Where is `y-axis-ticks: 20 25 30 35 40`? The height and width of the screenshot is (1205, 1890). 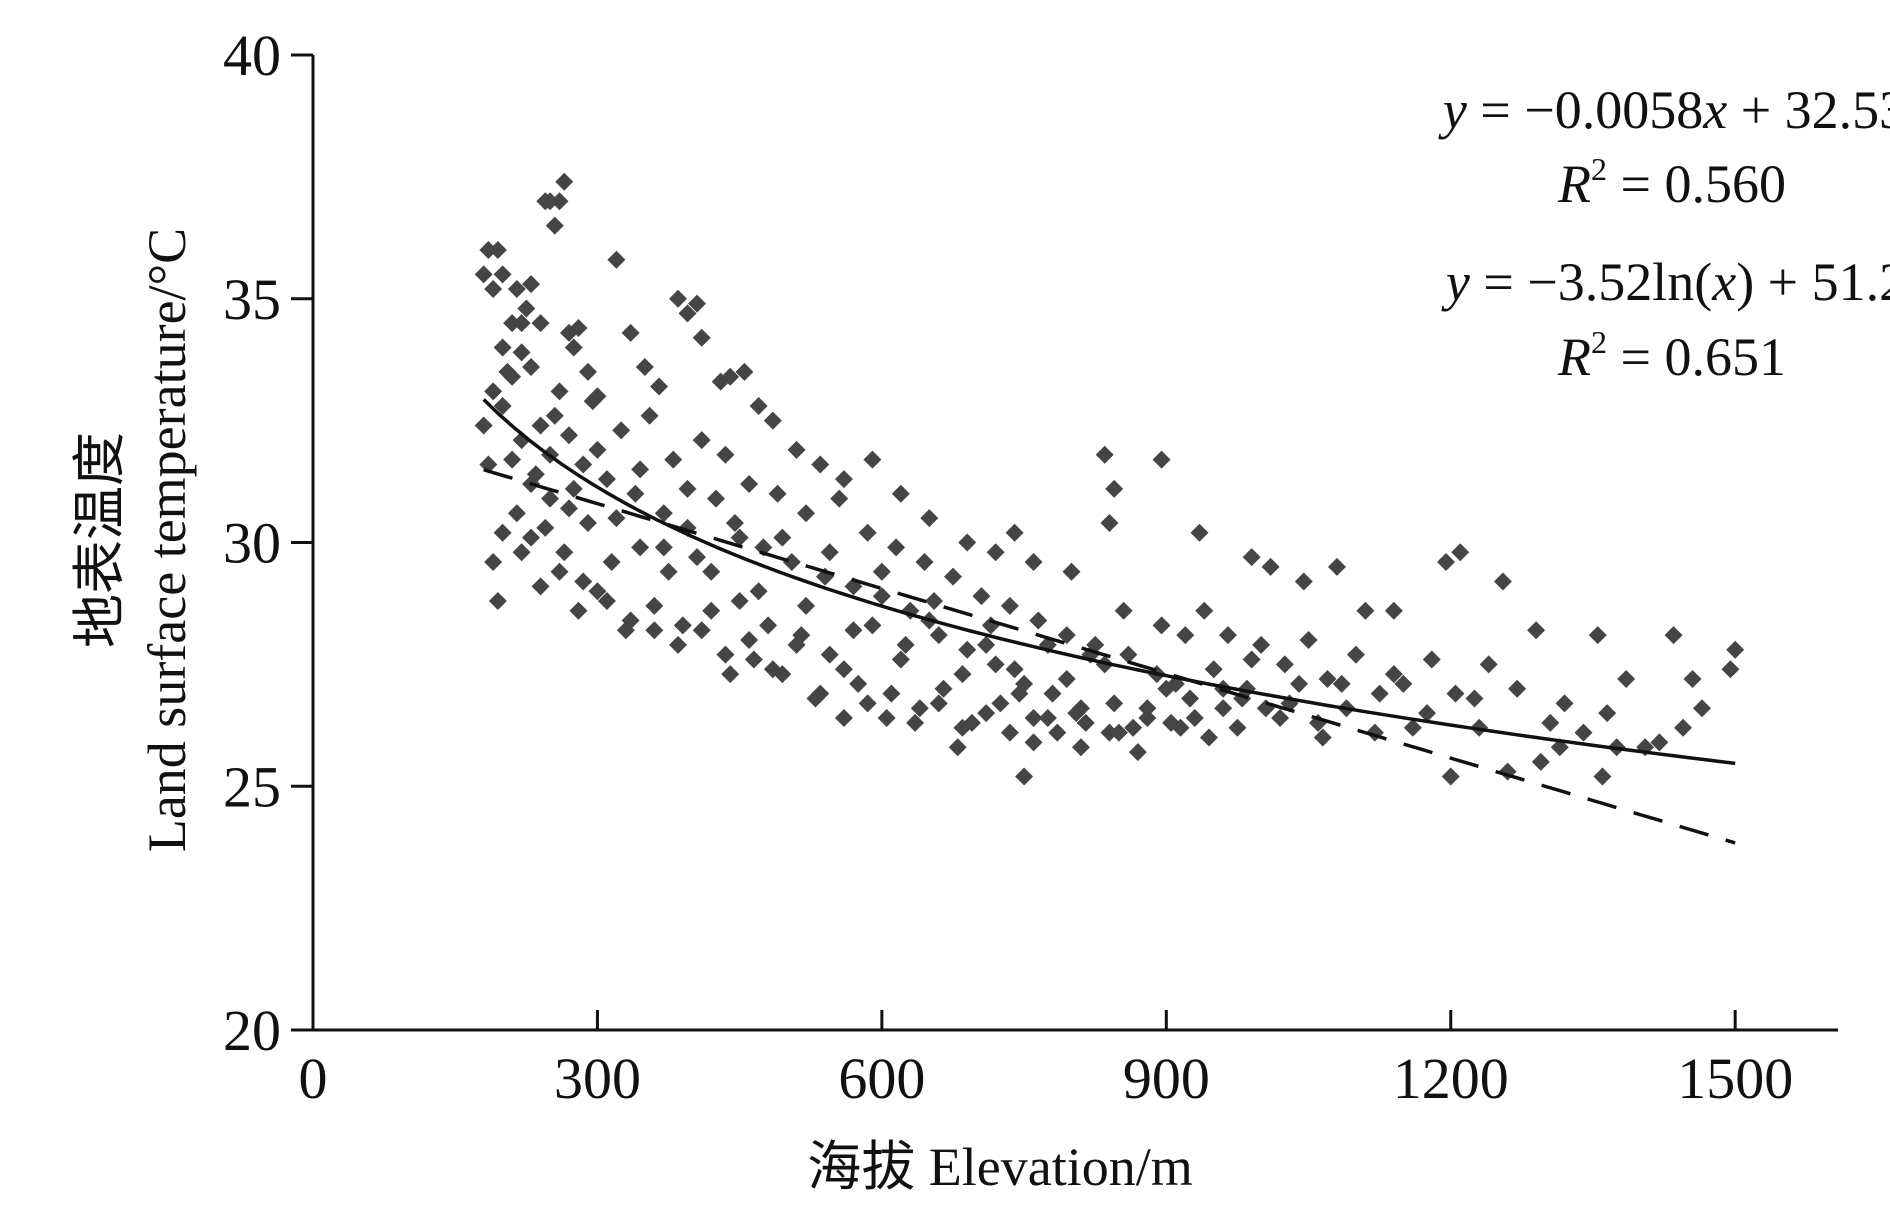
y-axis-ticks: 20 25 30 35 40 is located at coordinates (268, 543).